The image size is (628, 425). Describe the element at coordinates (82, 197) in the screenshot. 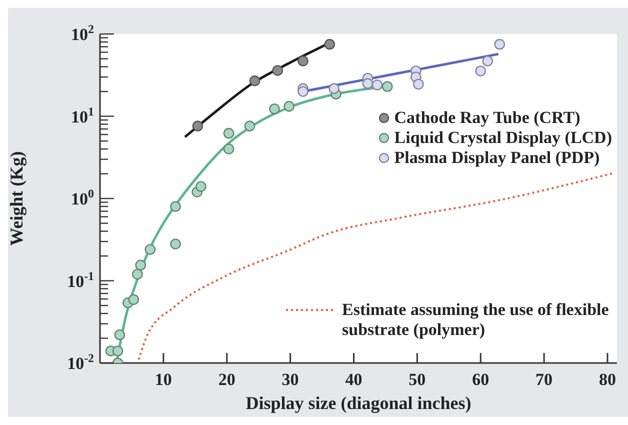

I see `y-tick-label: 10$^{0}$` at that location.